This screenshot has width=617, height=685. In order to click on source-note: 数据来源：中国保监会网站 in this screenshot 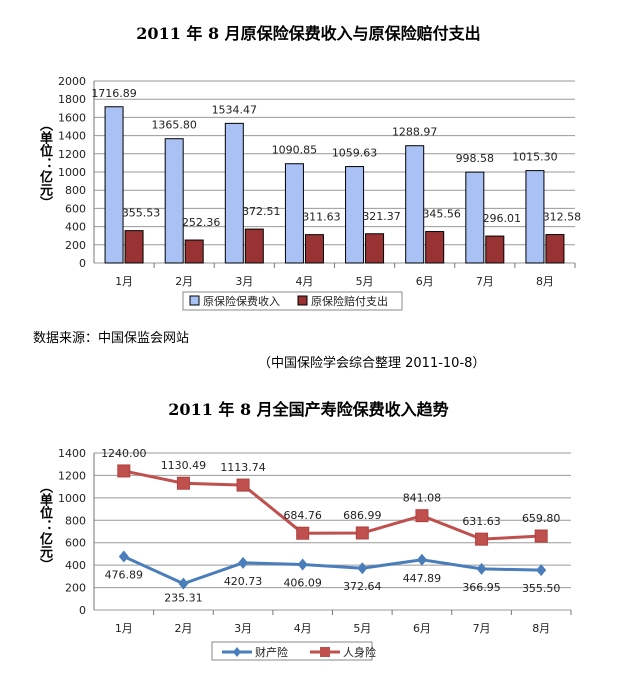, I will do `click(111, 338)`.